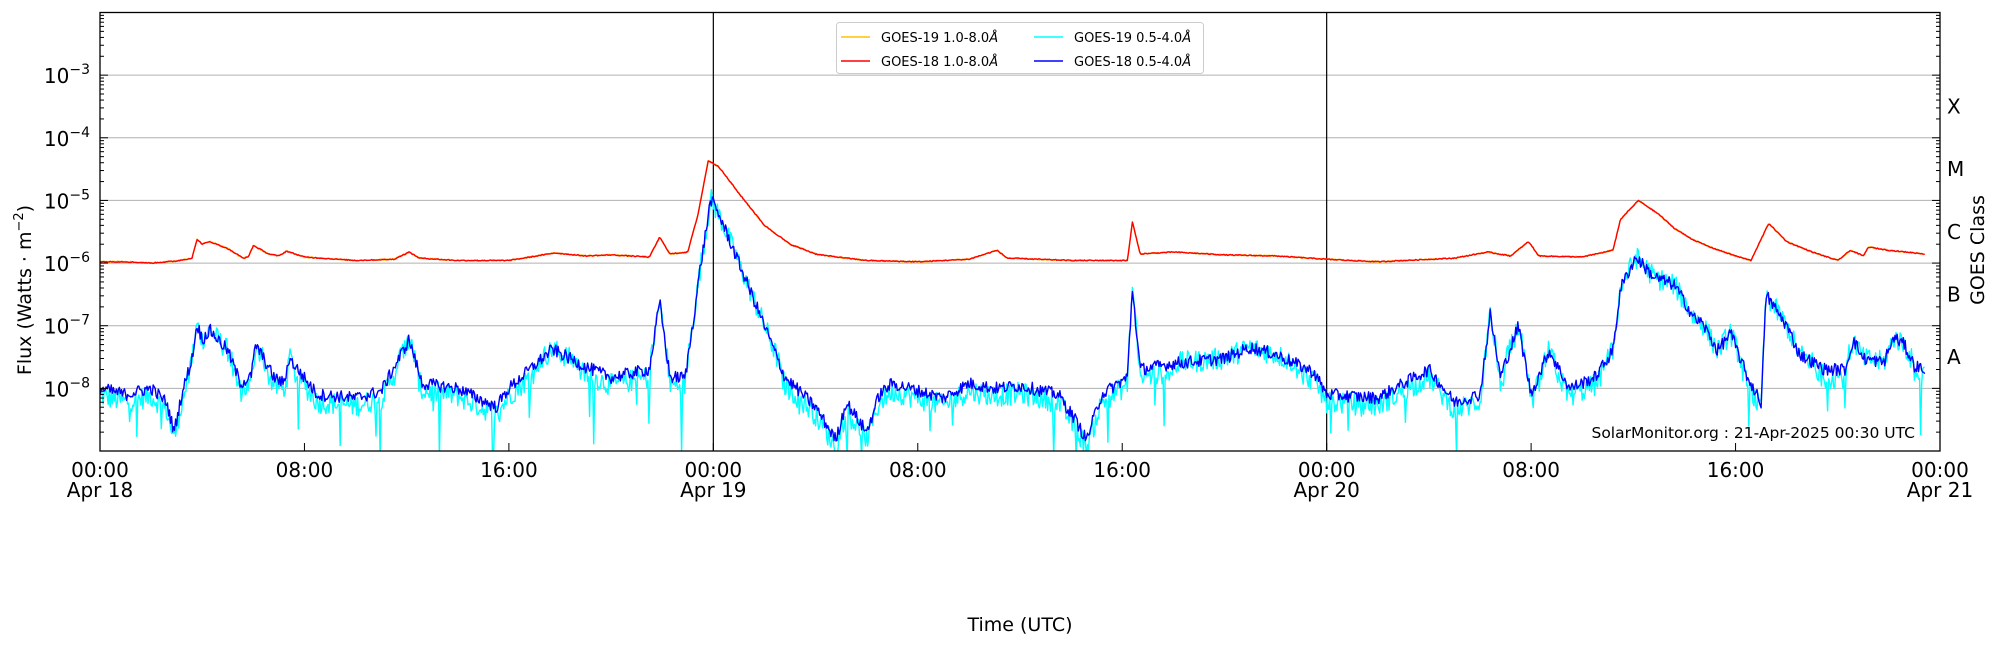 Image resolution: width=2000 pixels, height=650 pixels. I want to click on legend-label: GOES-19 1.0-8.0Å, so click(939, 38).